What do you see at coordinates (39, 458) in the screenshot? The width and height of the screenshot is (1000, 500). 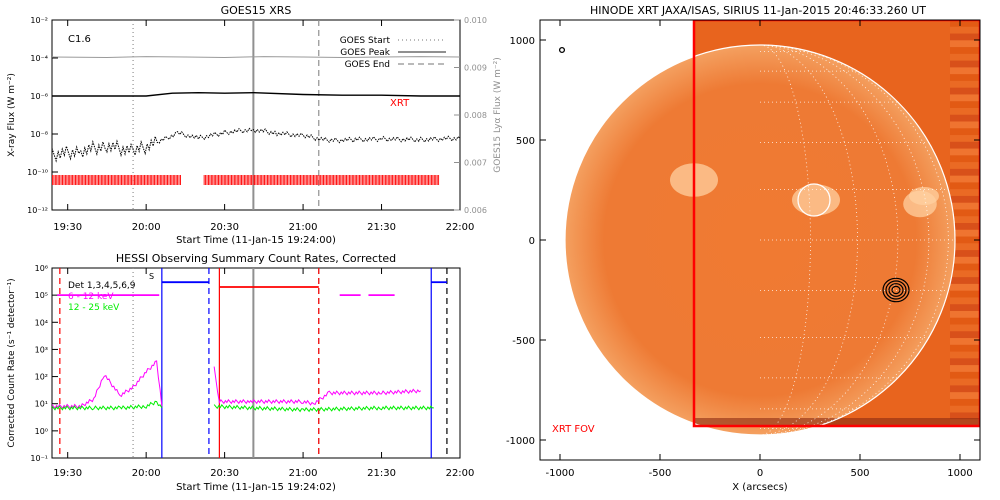 I see `y-tick-label: 10⁻¹` at bounding box center [39, 458].